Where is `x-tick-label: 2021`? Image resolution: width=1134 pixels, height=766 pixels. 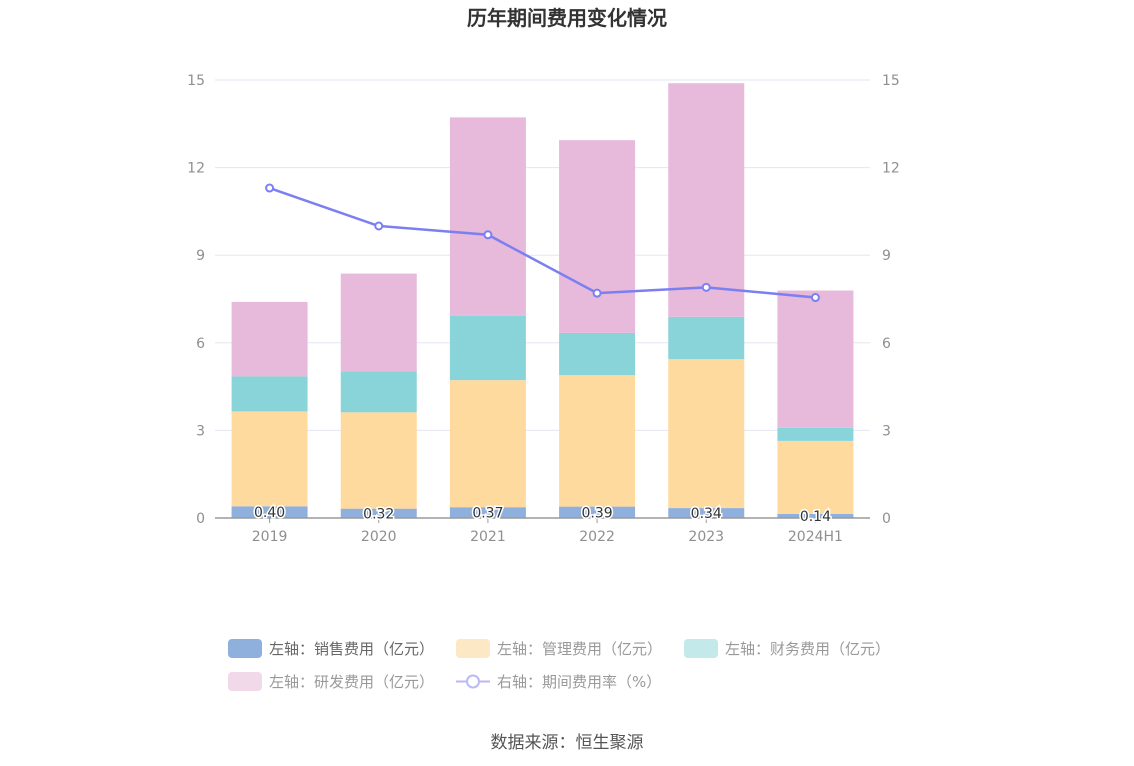 x-tick-label: 2021 is located at coordinates (488, 537).